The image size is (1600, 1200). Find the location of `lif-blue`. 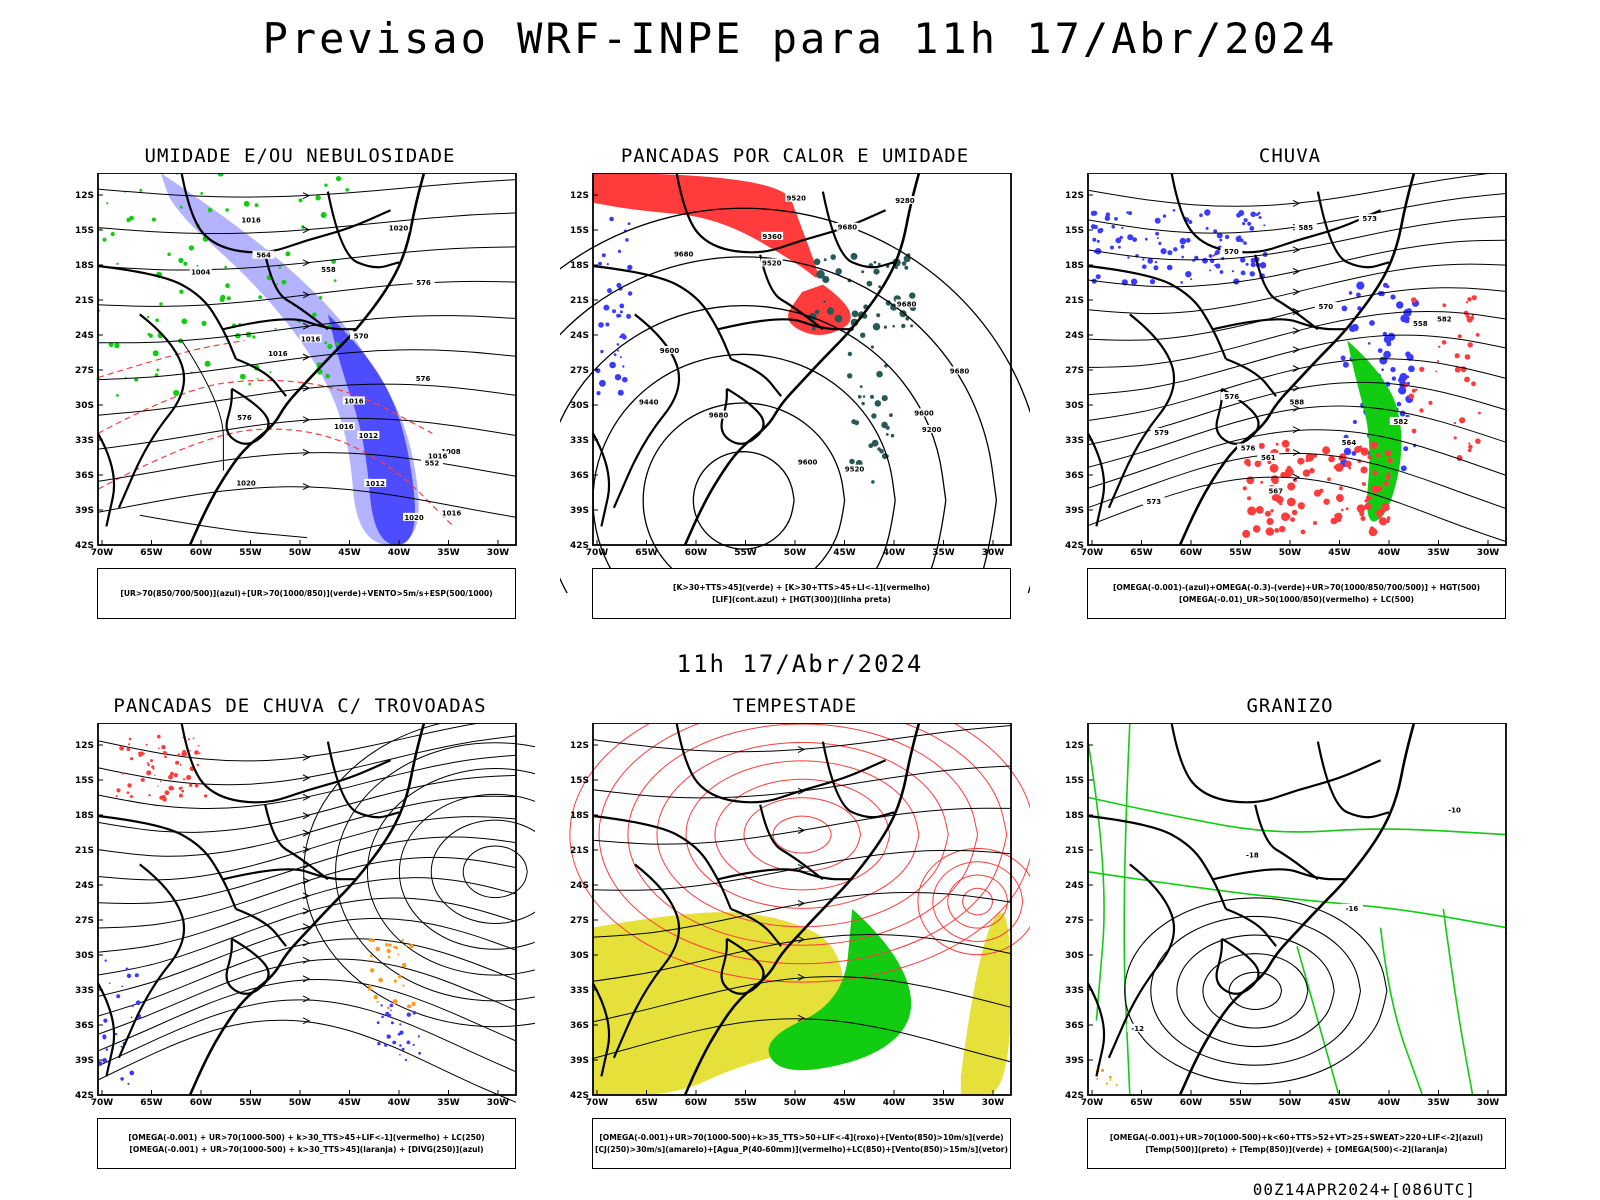

lif-blue is located at coordinates (614, 306).